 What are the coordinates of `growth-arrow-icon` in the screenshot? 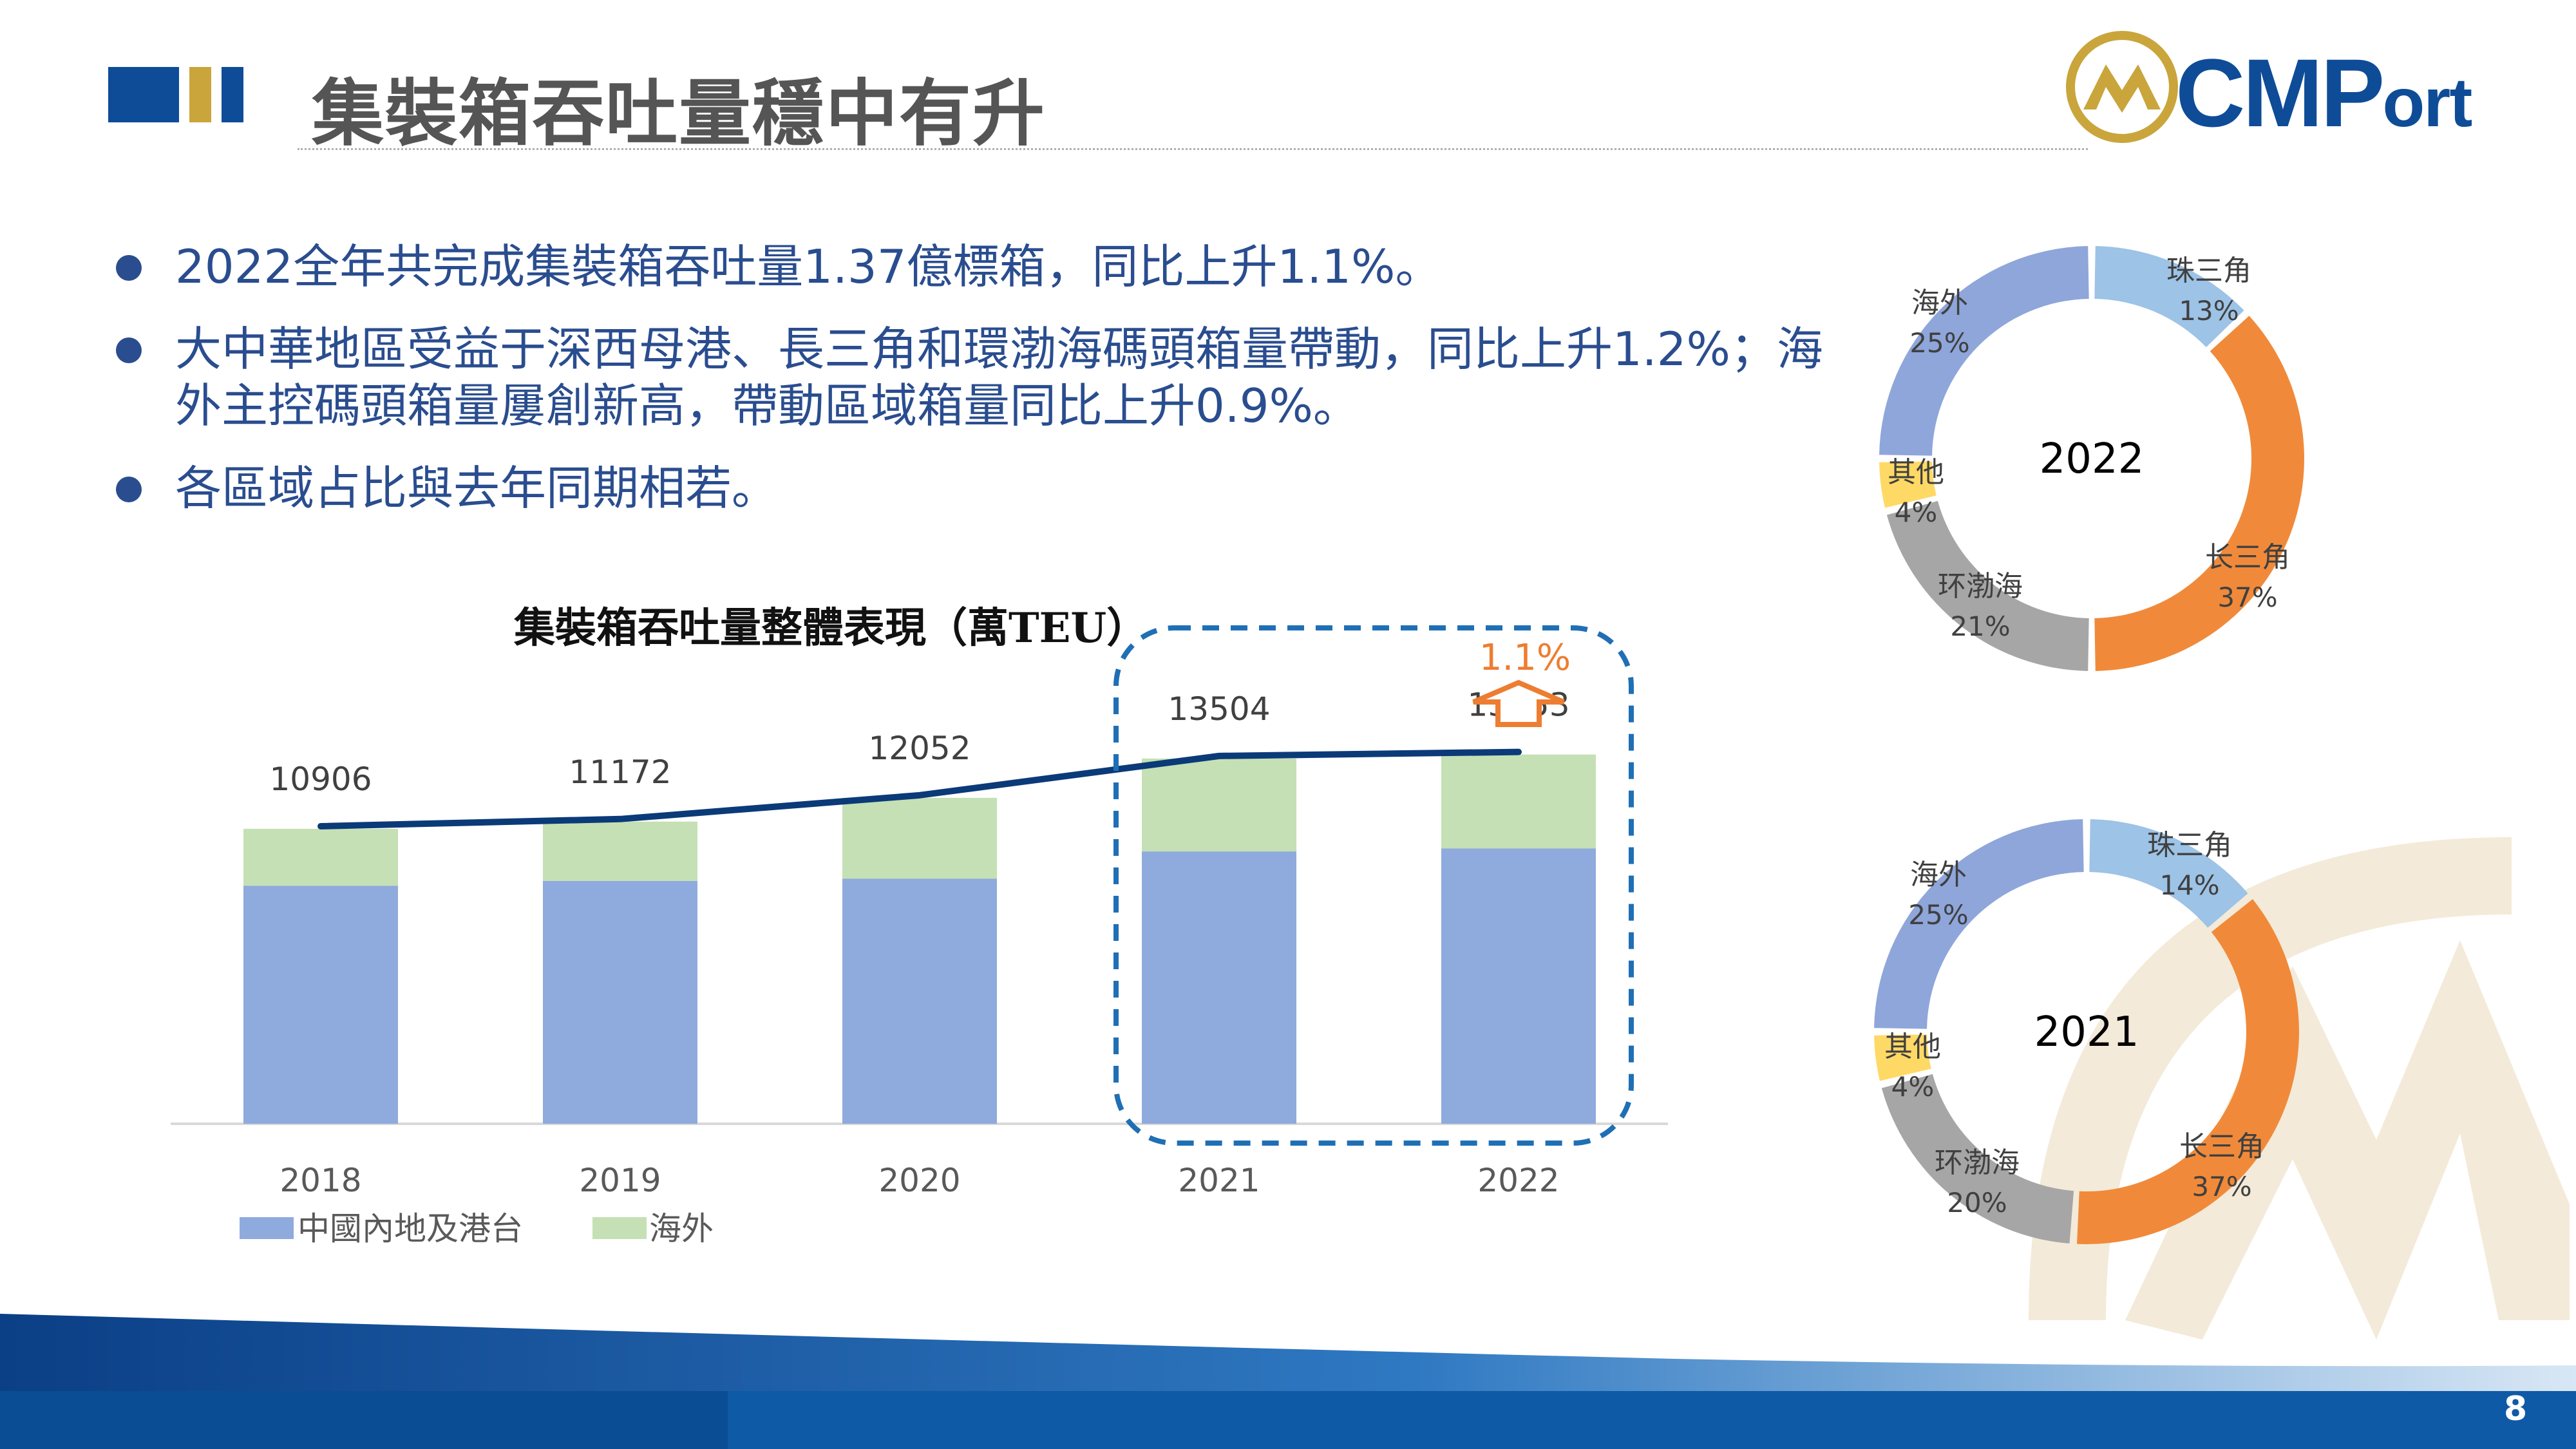 It's located at (1518, 703).